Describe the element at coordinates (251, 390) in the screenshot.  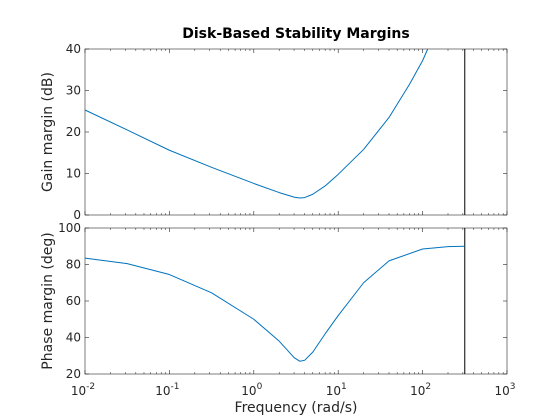
I see `xtick-label: 10⁰` at that location.